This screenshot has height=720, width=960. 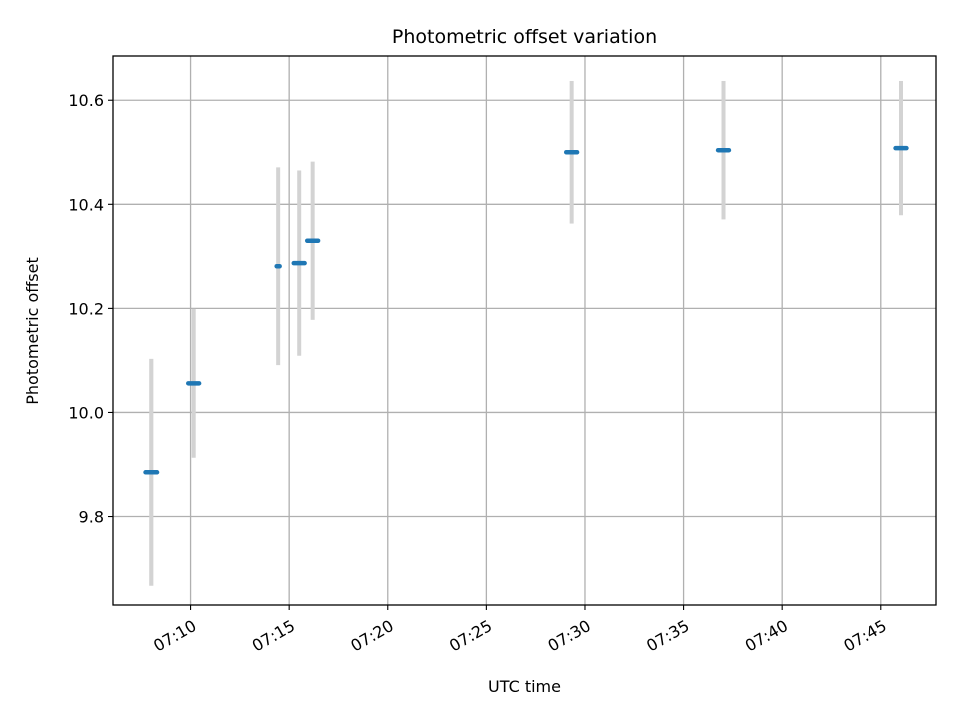 What do you see at coordinates (524, 37) in the screenshot?
I see `chart-title: Photometric offset variation` at bounding box center [524, 37].